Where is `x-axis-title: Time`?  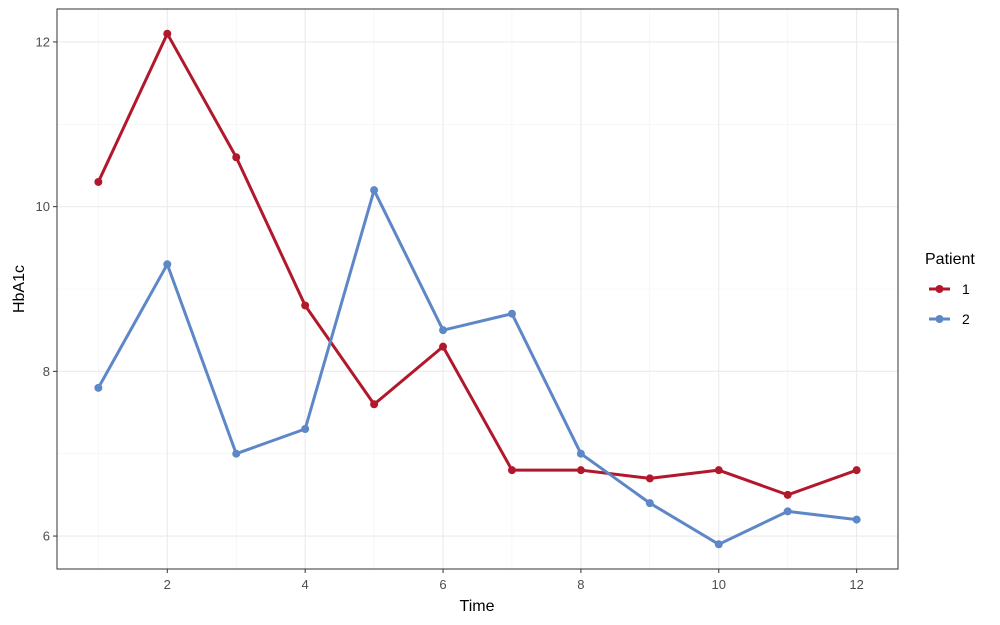 x-axis-title: Time is located at coordinates (477, 606).